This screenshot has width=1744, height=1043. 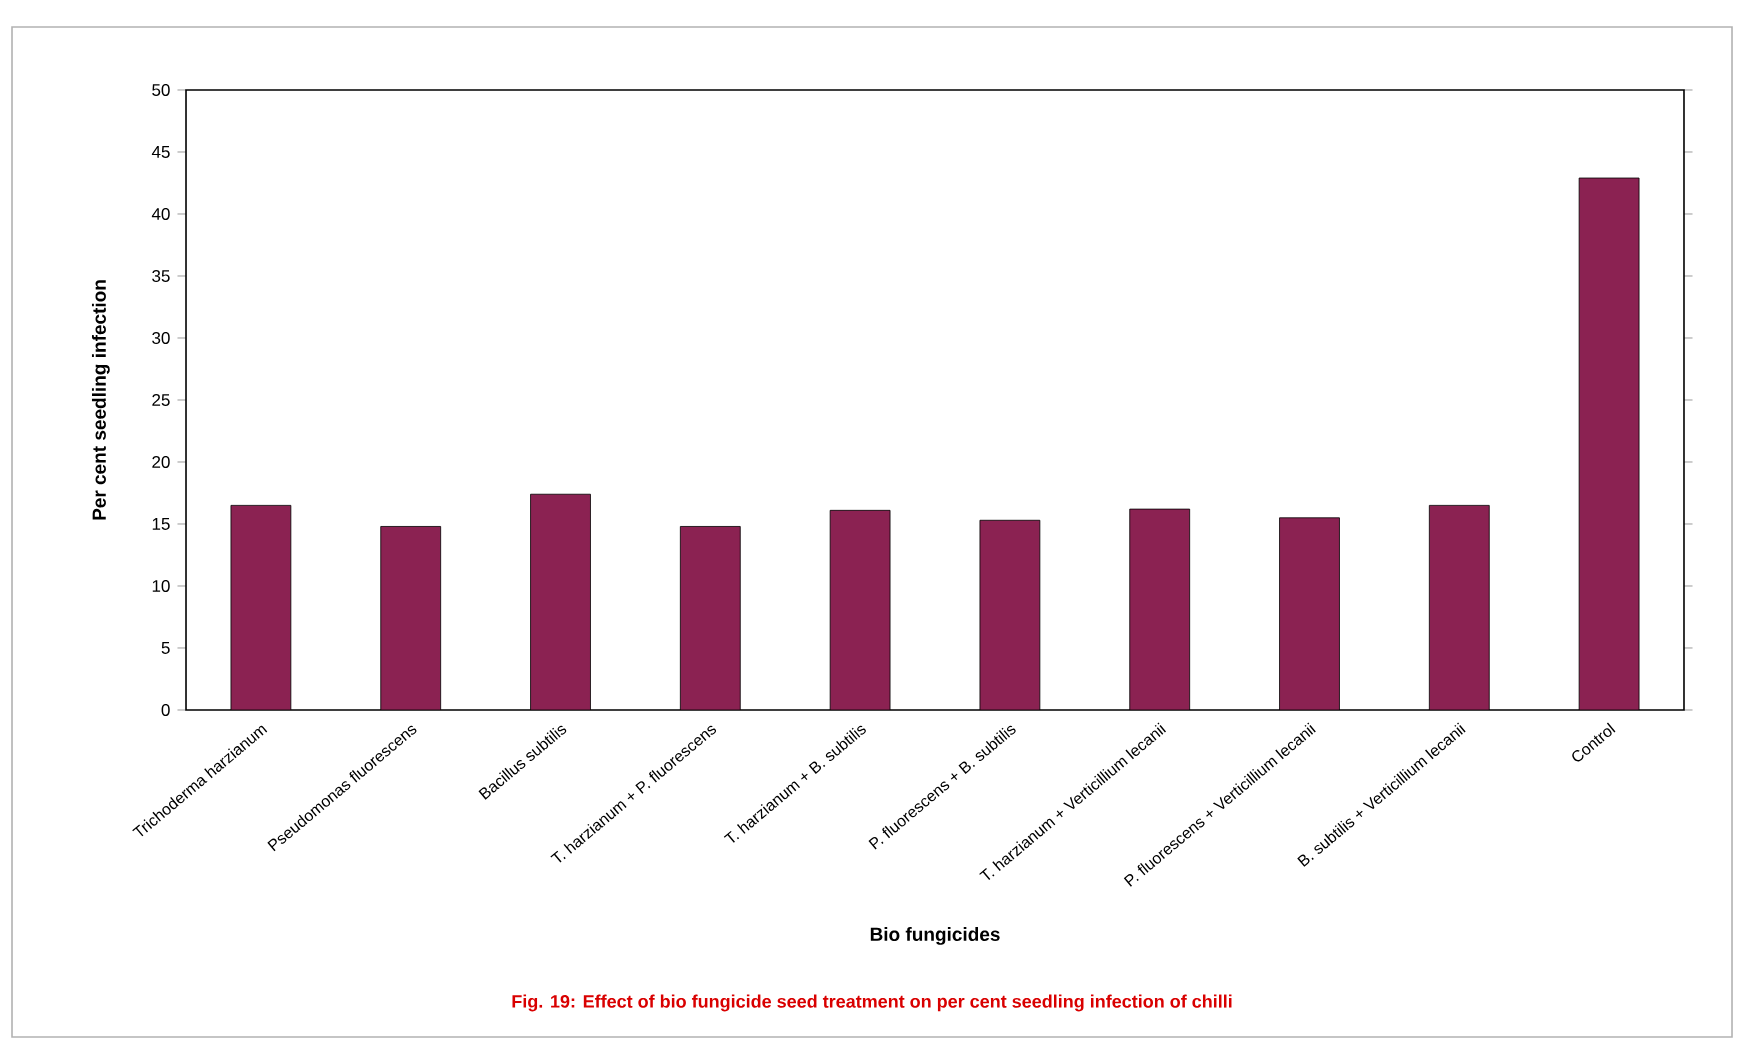 What do you see at coordinates (165, 648) in the screenshot?
I see `y-tick-label: 5` at bounding box center [165, 648].